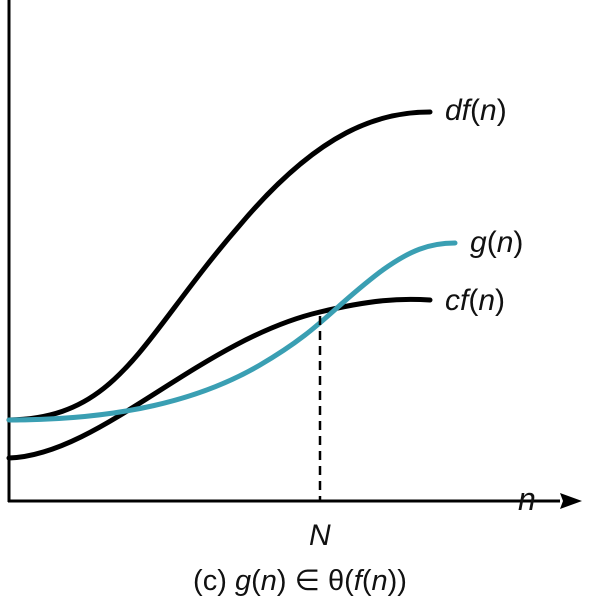  I want to click on label-cf-arg: n, so click(486, 300).